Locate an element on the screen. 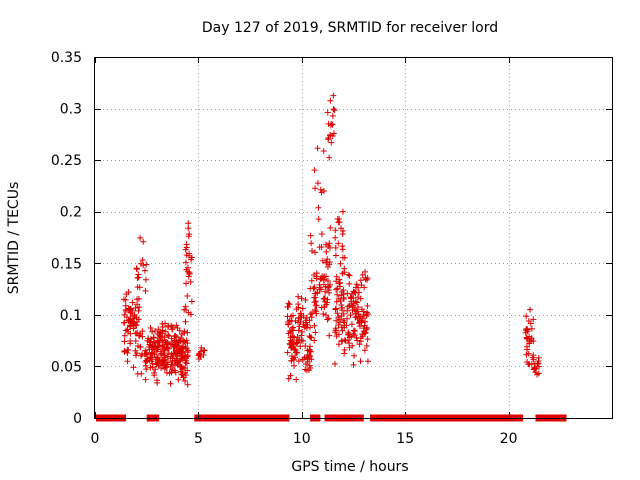  y-tick-label: 0.15 is located at coordinates (66, 264).